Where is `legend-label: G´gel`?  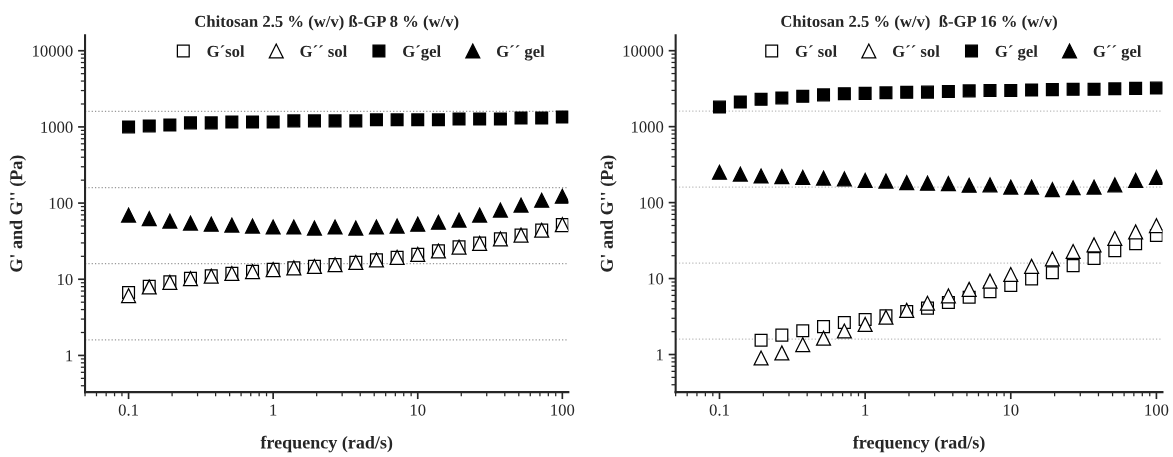 legend-label: G´gel is located at coordinates (422, 53).